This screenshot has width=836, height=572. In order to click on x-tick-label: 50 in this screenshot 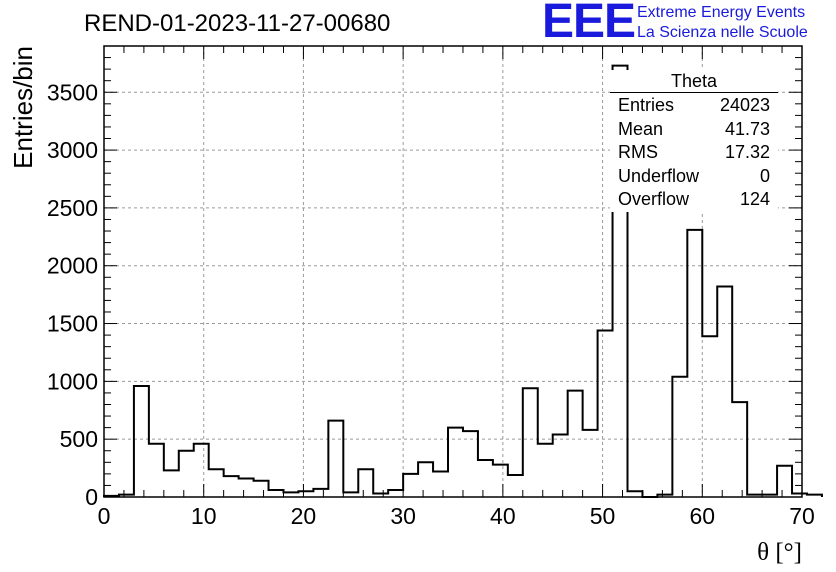, I will do `click(603, 516)`.